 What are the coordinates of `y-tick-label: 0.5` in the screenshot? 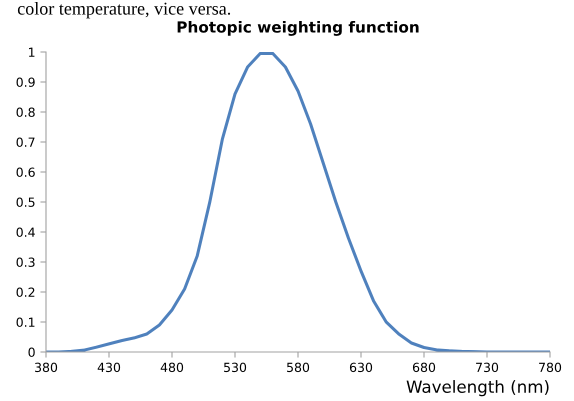 It's located at (25, 202).